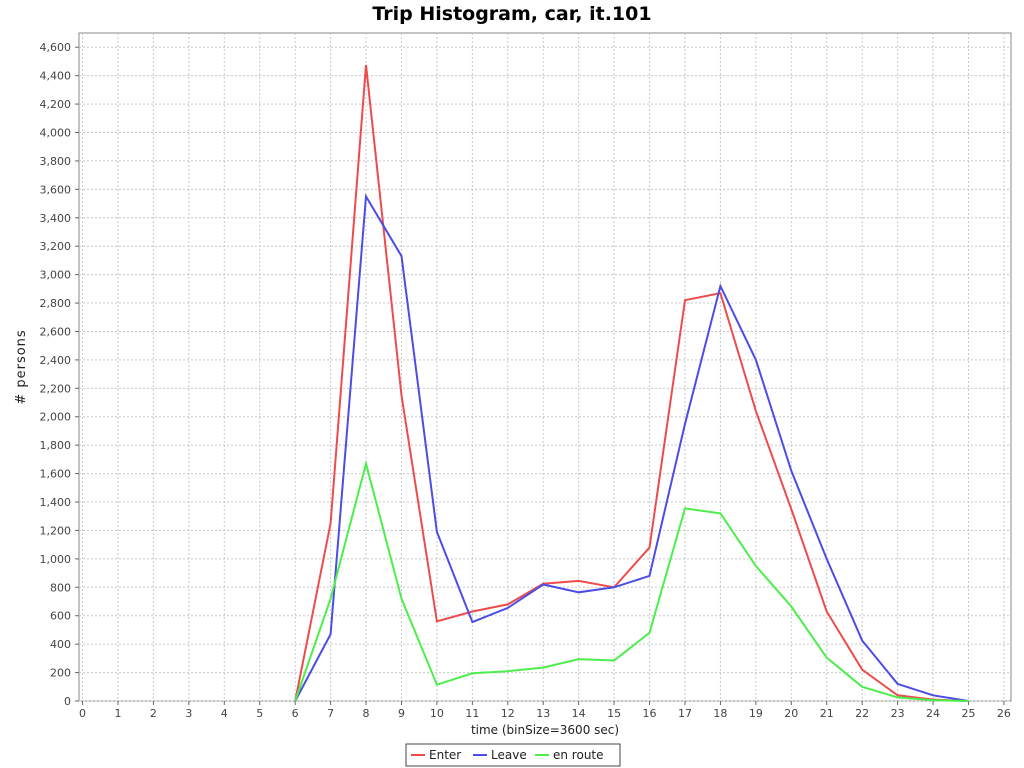 The image size is (1024, 768). Describe the element at coordinates (685, 713) in the screenshot. I see `x-tick-label: 17` at that location.